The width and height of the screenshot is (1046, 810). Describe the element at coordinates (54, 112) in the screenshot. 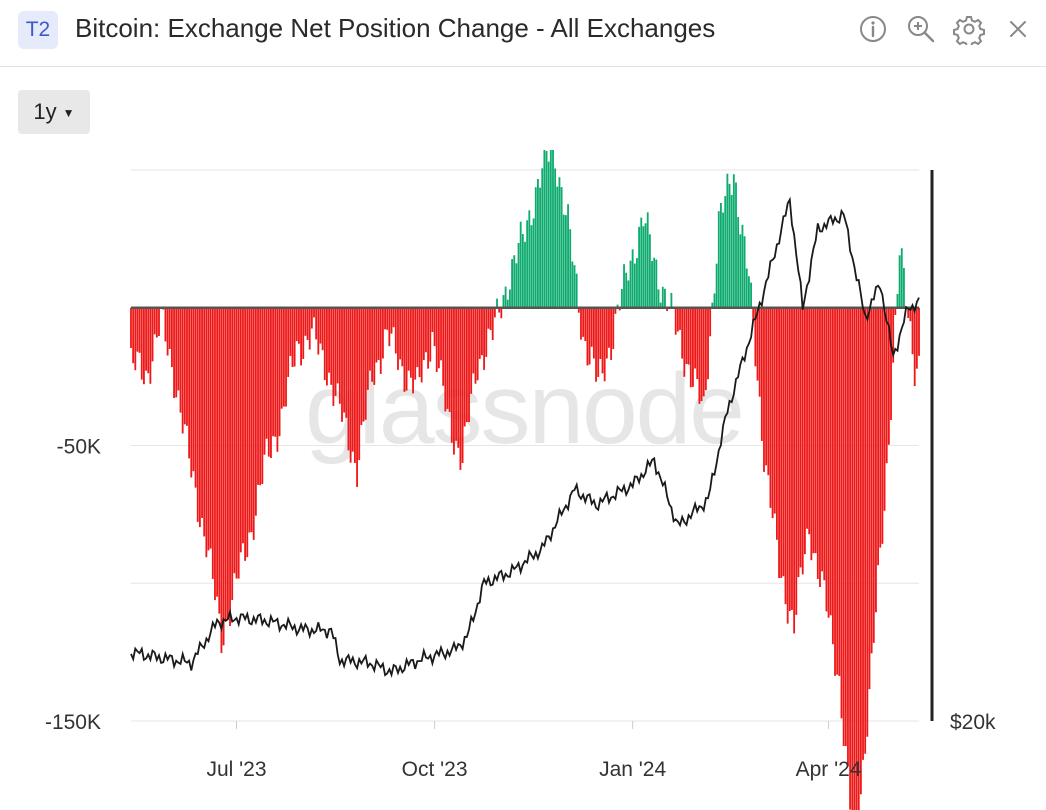

I see `time-range-dropdown: 1y ▼` at that location.